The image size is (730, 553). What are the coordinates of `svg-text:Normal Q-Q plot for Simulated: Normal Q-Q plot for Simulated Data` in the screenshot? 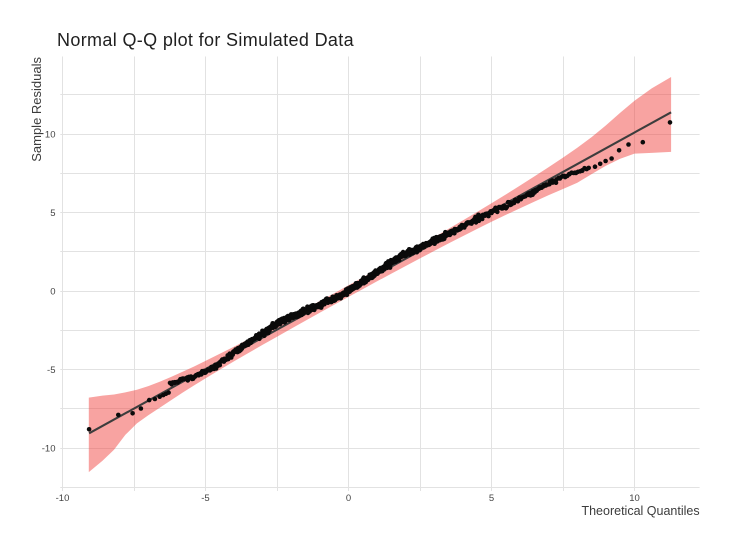 It's located at (206, 40).